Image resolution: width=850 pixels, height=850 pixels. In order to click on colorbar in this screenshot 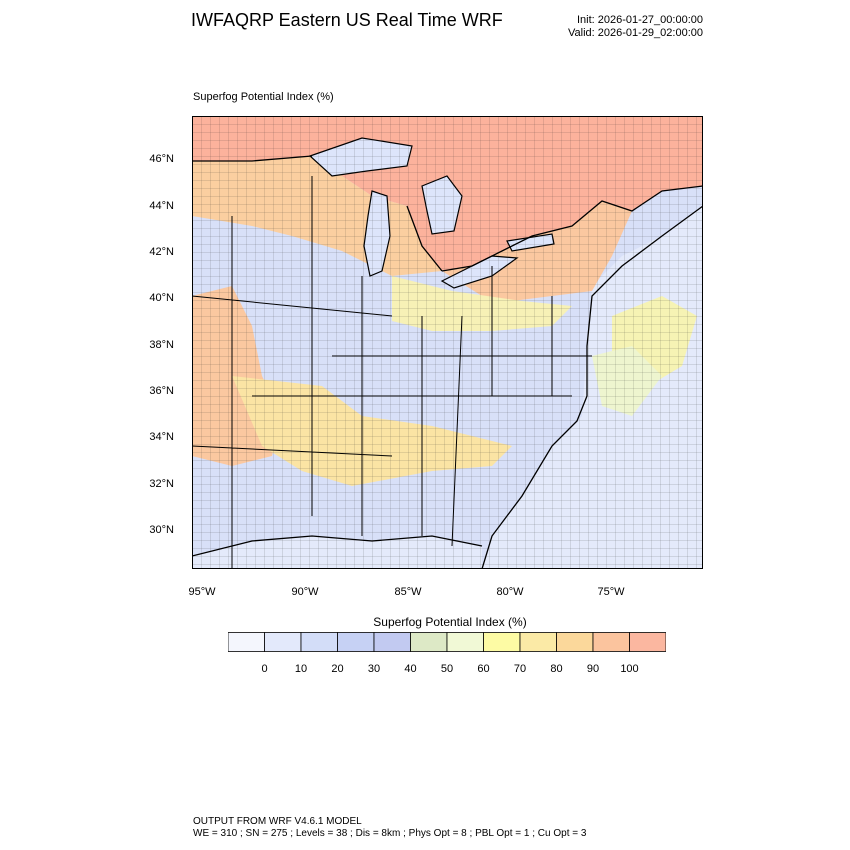, I will do `click(447, 642)`.